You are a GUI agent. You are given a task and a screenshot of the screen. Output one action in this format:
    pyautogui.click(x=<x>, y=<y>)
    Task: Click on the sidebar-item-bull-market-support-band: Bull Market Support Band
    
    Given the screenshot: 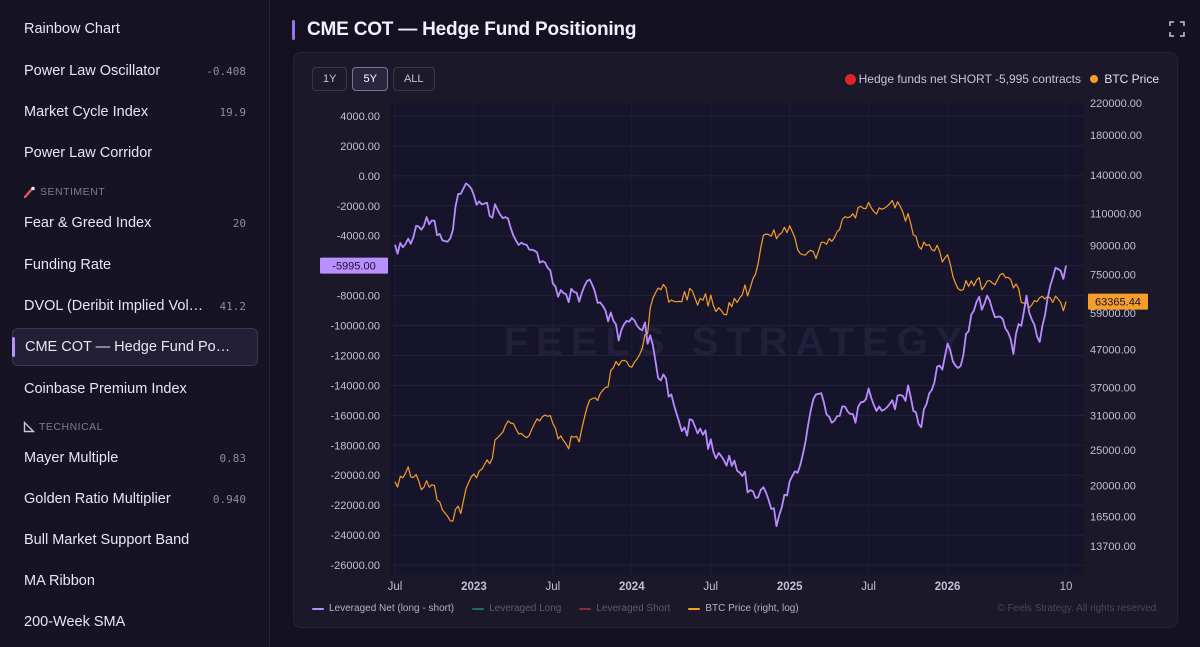 What is the action you would take?
    pyautogui.click(x=135, y=540)
    